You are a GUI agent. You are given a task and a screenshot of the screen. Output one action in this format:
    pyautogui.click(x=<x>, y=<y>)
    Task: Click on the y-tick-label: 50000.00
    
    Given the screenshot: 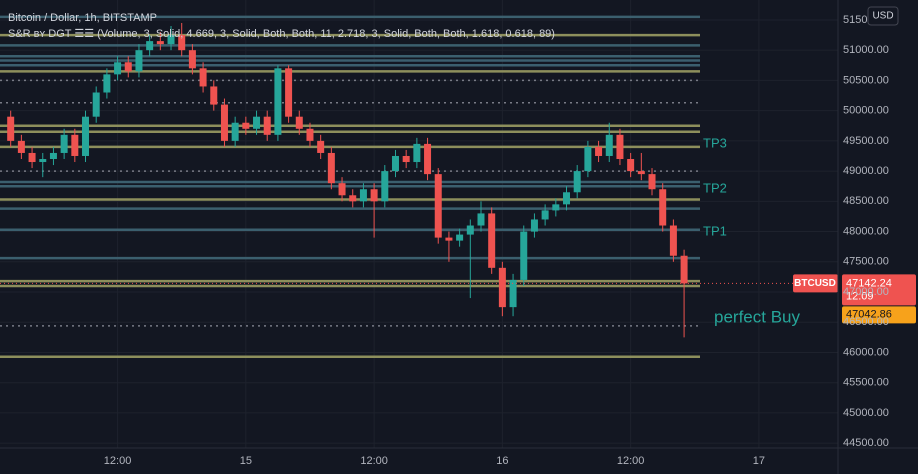 What is the action you would take?
    pyautogui.click(x=866, y=111)
    